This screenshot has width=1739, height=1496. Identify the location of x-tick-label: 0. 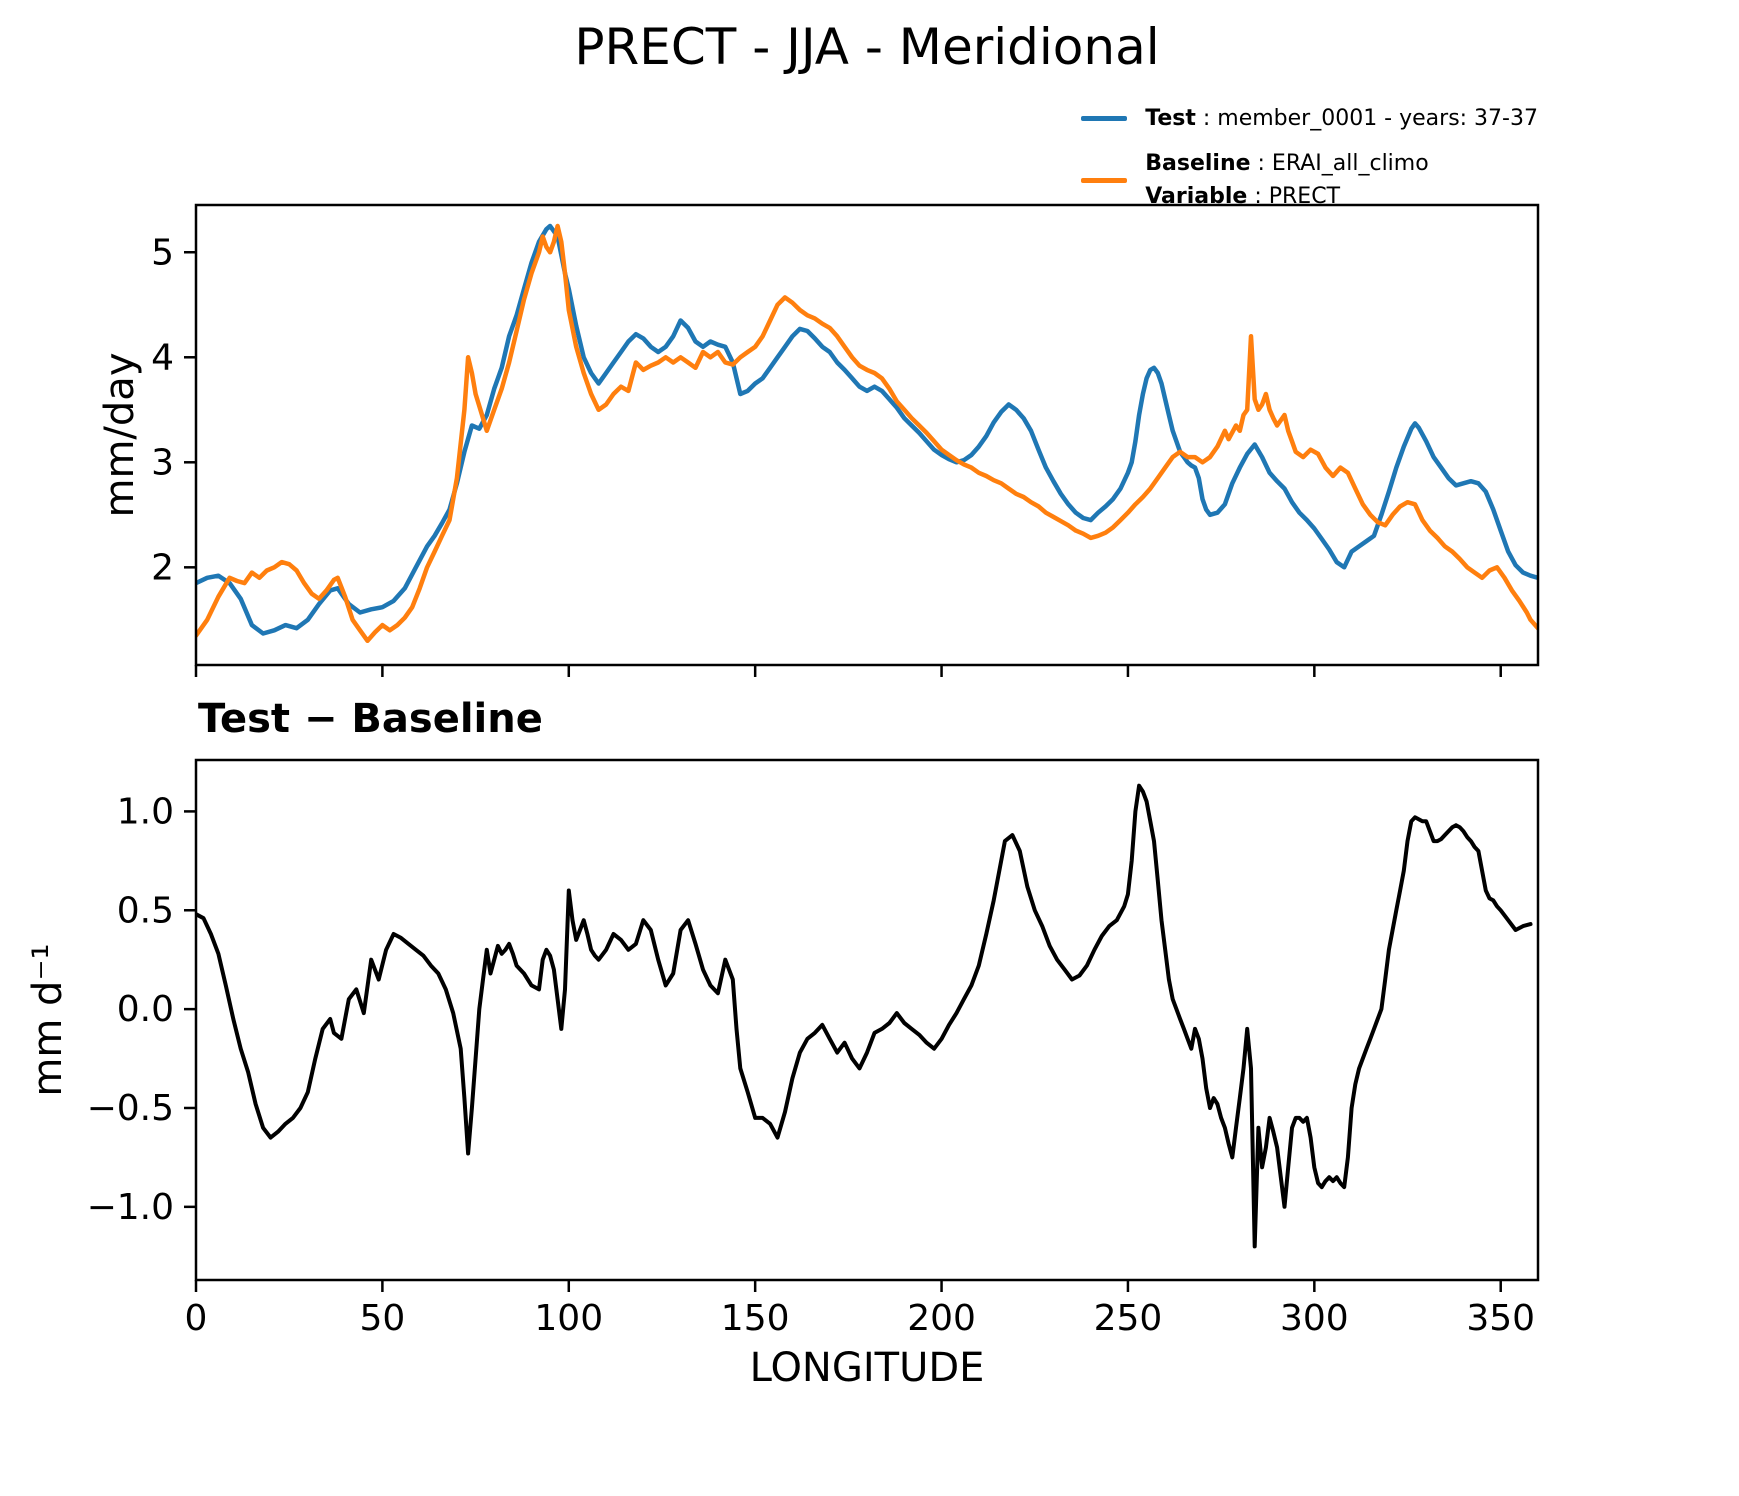
(196, 1318).